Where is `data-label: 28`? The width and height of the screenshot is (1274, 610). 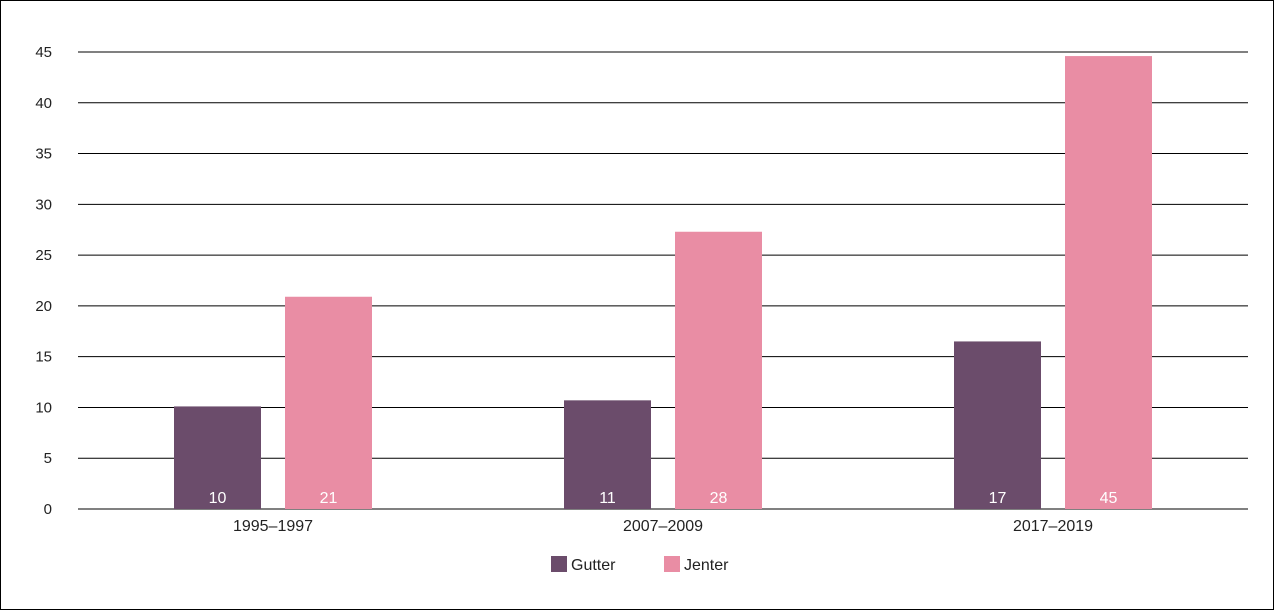
data-label: 28 is located at coordinates (719, 498).